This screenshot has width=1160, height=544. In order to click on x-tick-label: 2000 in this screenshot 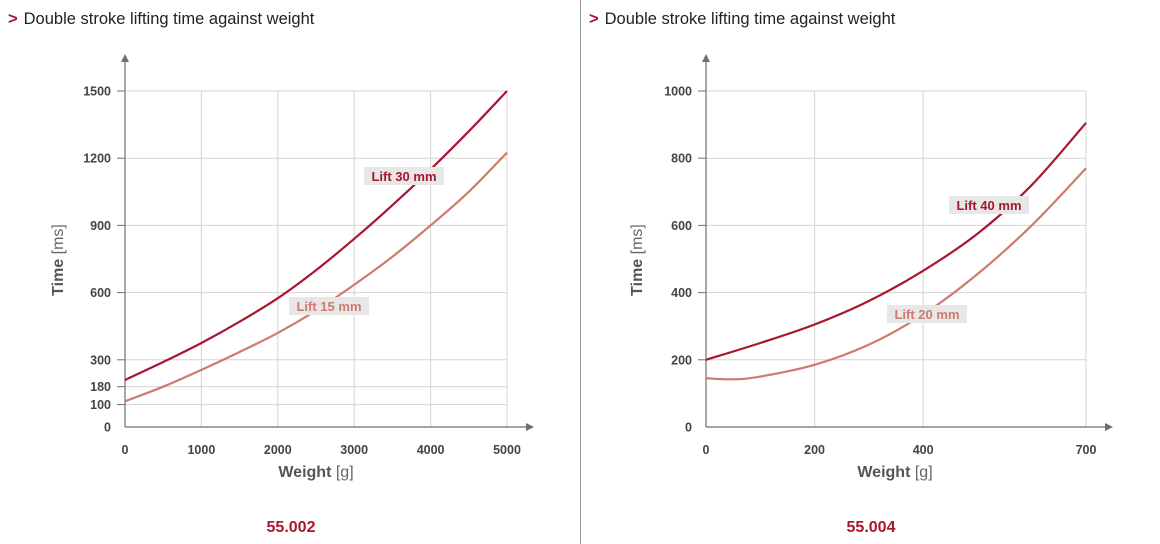, I will do `click(278, 450)`.